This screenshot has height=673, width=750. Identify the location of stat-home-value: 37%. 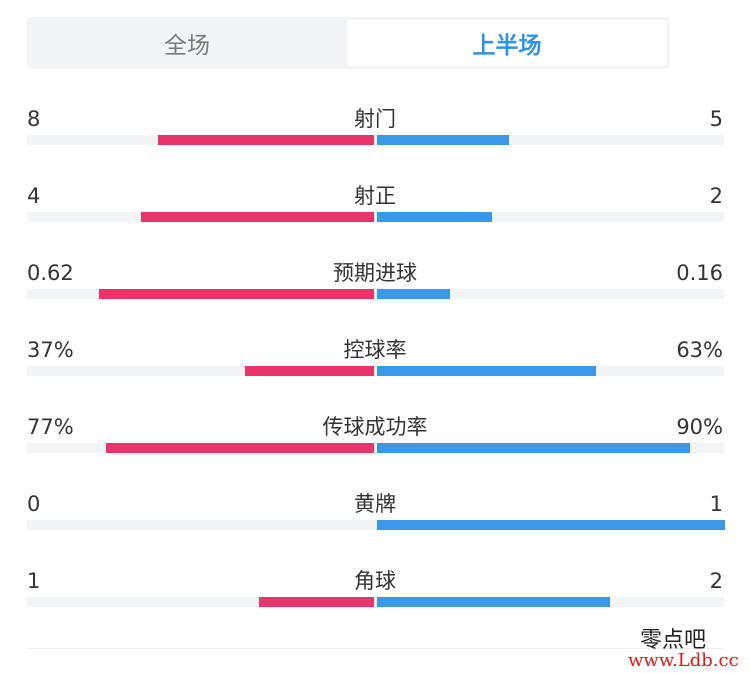
(50, 350).